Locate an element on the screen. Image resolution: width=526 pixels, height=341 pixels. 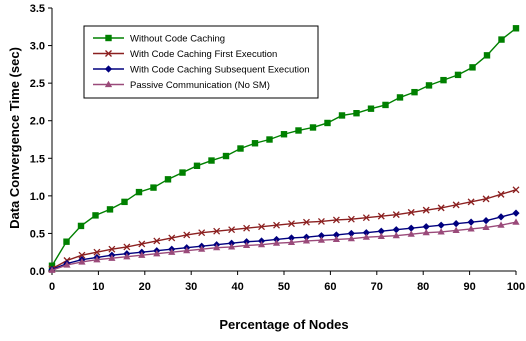
x-tick-label: 90 is located at coordinates (469, 287).